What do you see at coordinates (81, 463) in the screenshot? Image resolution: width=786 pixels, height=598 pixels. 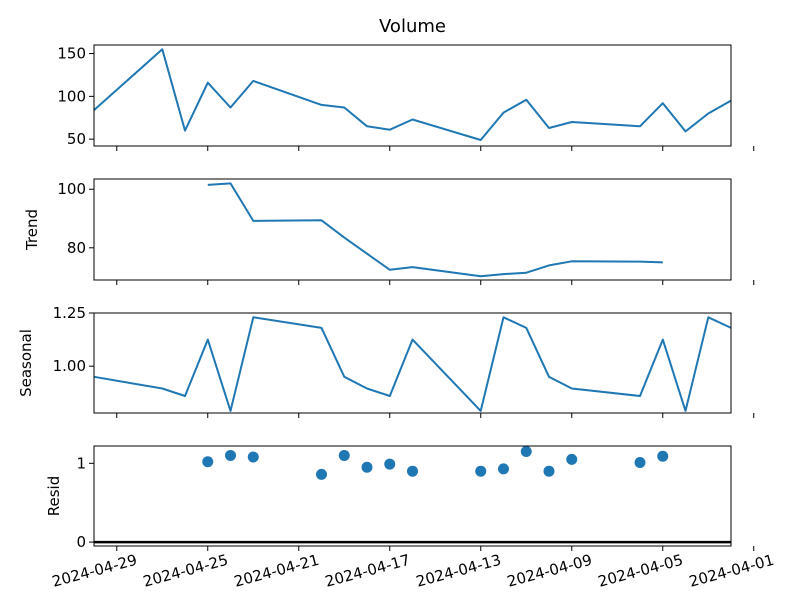 I see `y-tick-label: 1` at bounding box center [81, 463].